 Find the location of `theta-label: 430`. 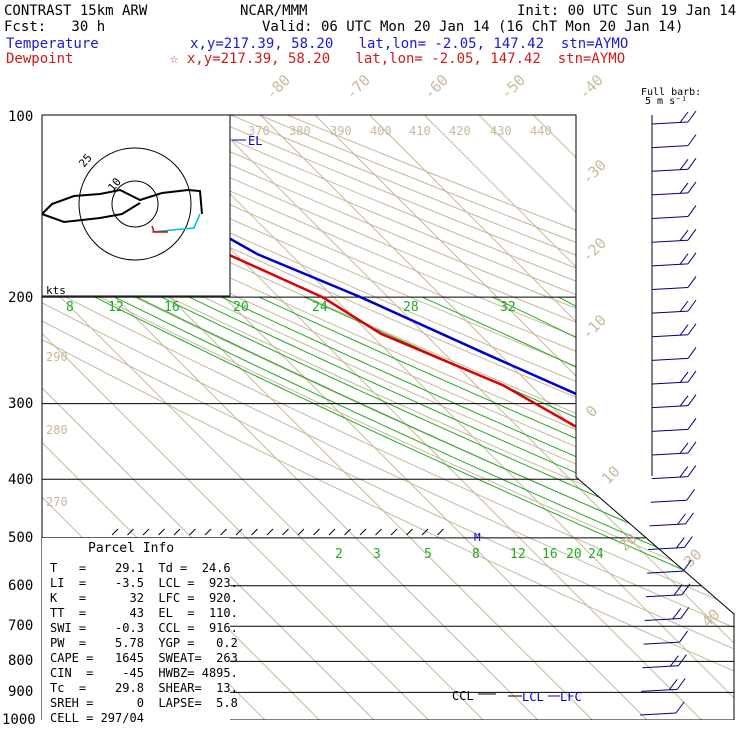

theta-label: 430 is located at coordinates (501, 131).